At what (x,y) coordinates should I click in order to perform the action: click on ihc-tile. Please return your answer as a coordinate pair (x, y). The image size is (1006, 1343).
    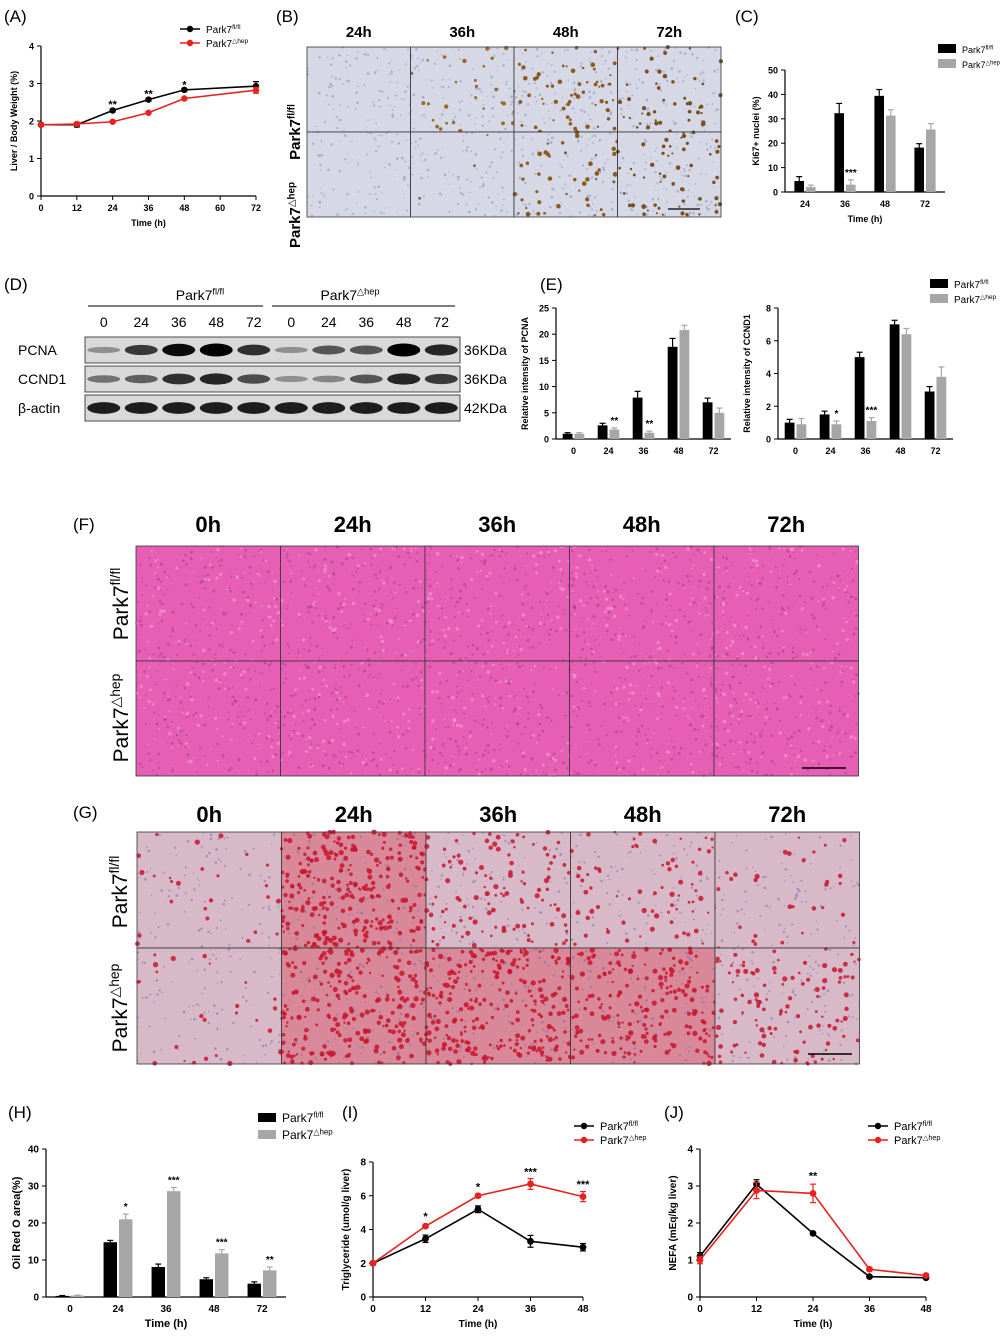
    Looking at the image, I should click on (462, 89).